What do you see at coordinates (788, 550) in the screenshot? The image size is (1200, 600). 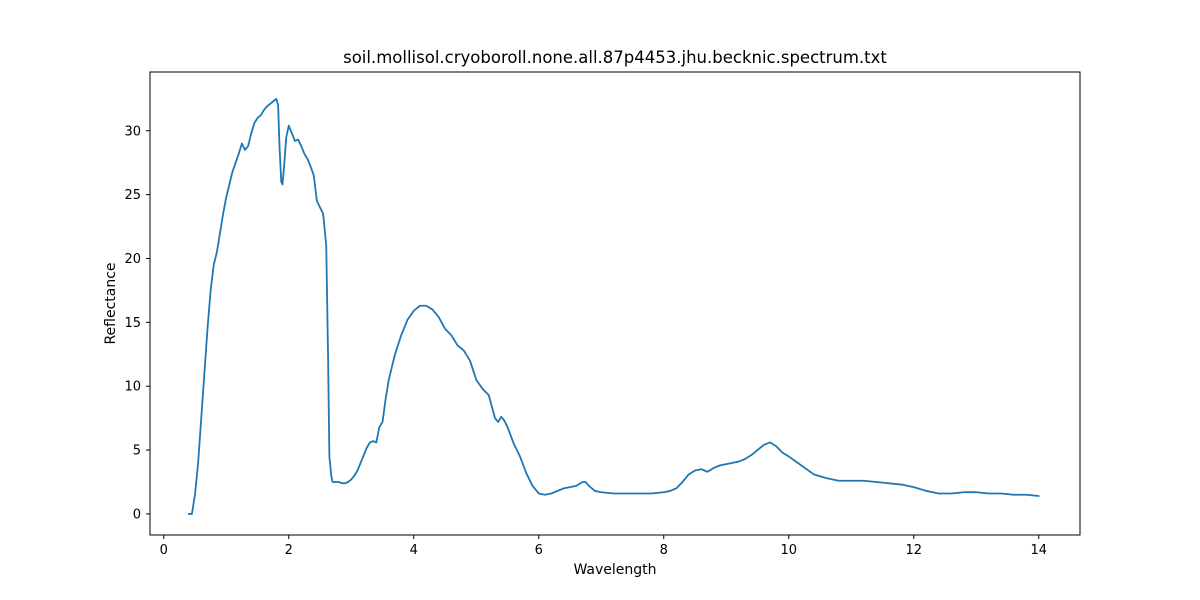 I see `x-tick-label: 10` at bounding box center [788, 550].